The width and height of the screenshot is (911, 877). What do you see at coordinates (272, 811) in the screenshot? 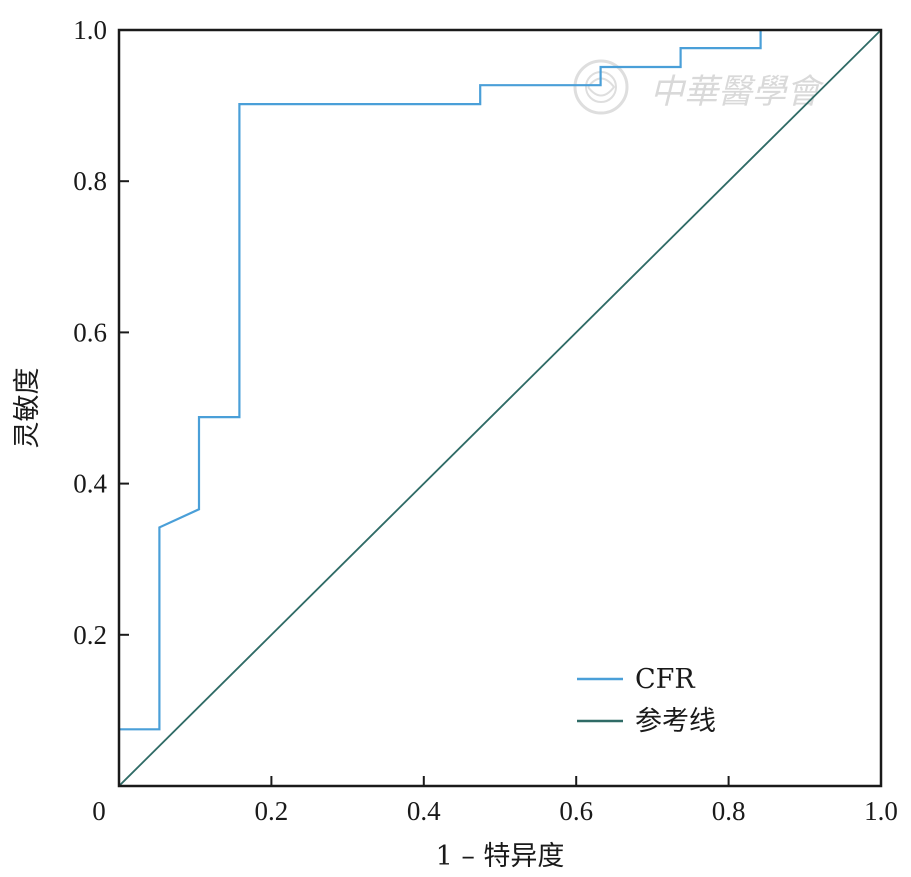
I see `x-tick-label: 0.2` at bounding box center [272, 811].